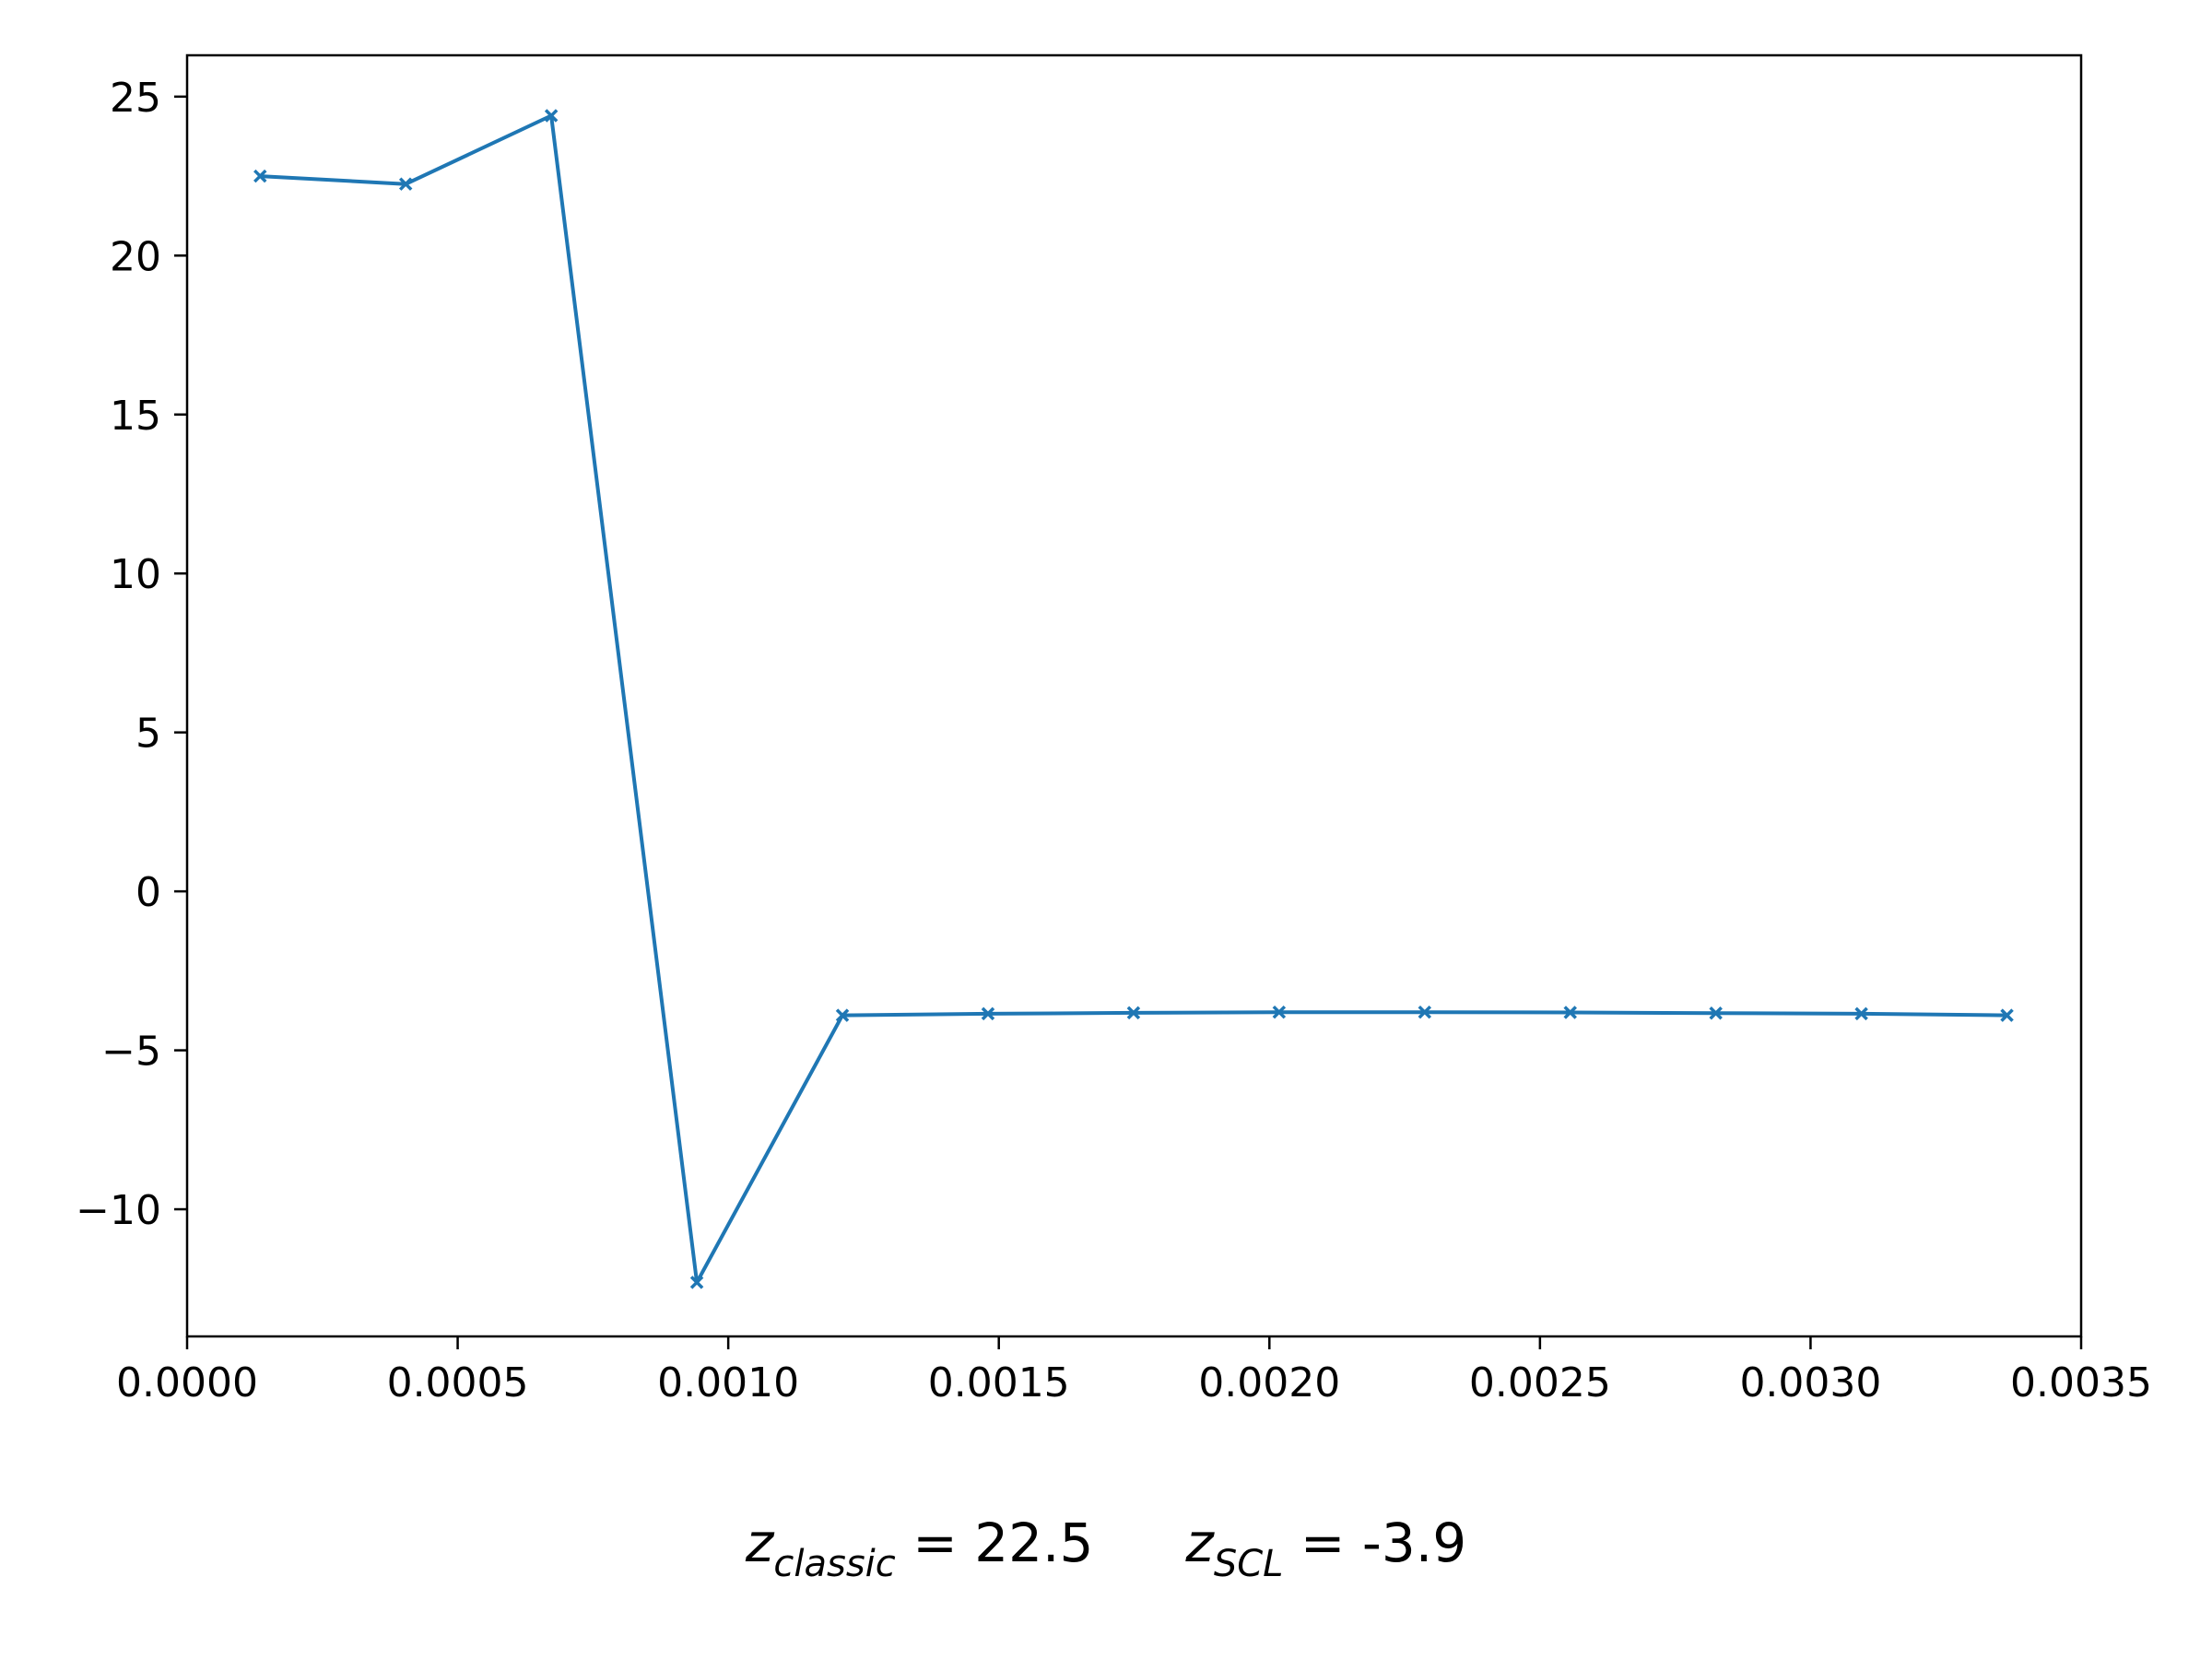 The image size is (2212, 1659). Describe the element at coordinates (458, 1382) in the screenshot. I see `x-tick-label: 0.0005` at that location.